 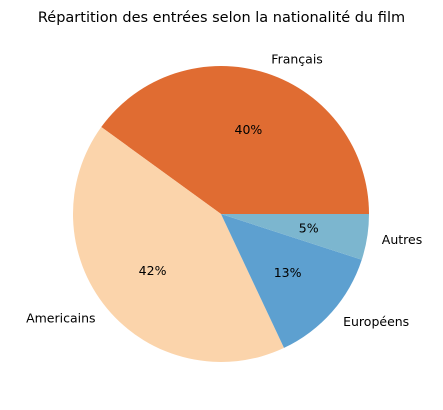 I want to click on pie-category-label-americains: Americains, so click(x=60, y=317).